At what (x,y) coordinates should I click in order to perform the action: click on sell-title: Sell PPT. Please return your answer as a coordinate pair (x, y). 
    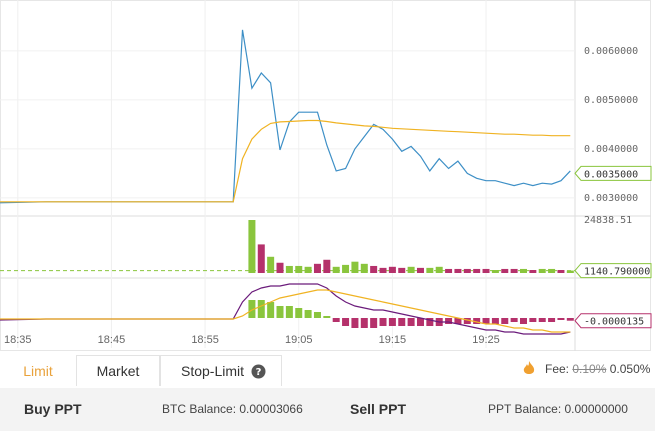
    Looking at the image, I should click on (378, 409).